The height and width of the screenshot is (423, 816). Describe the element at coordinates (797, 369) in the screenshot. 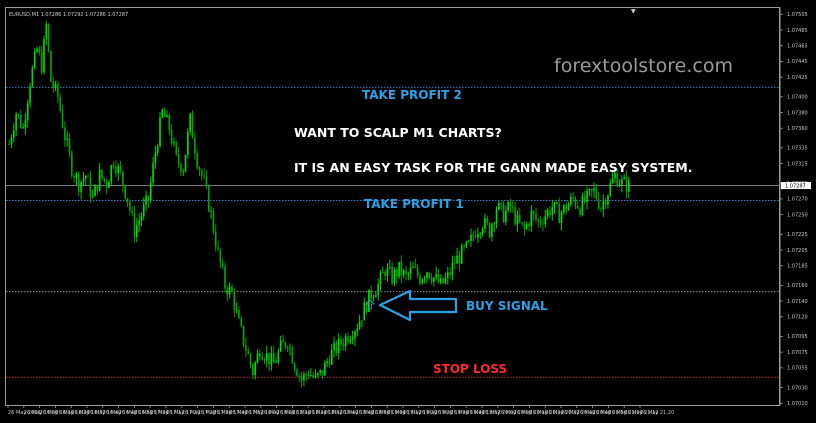

I see `price-tick-label: 1.07055` at that location.